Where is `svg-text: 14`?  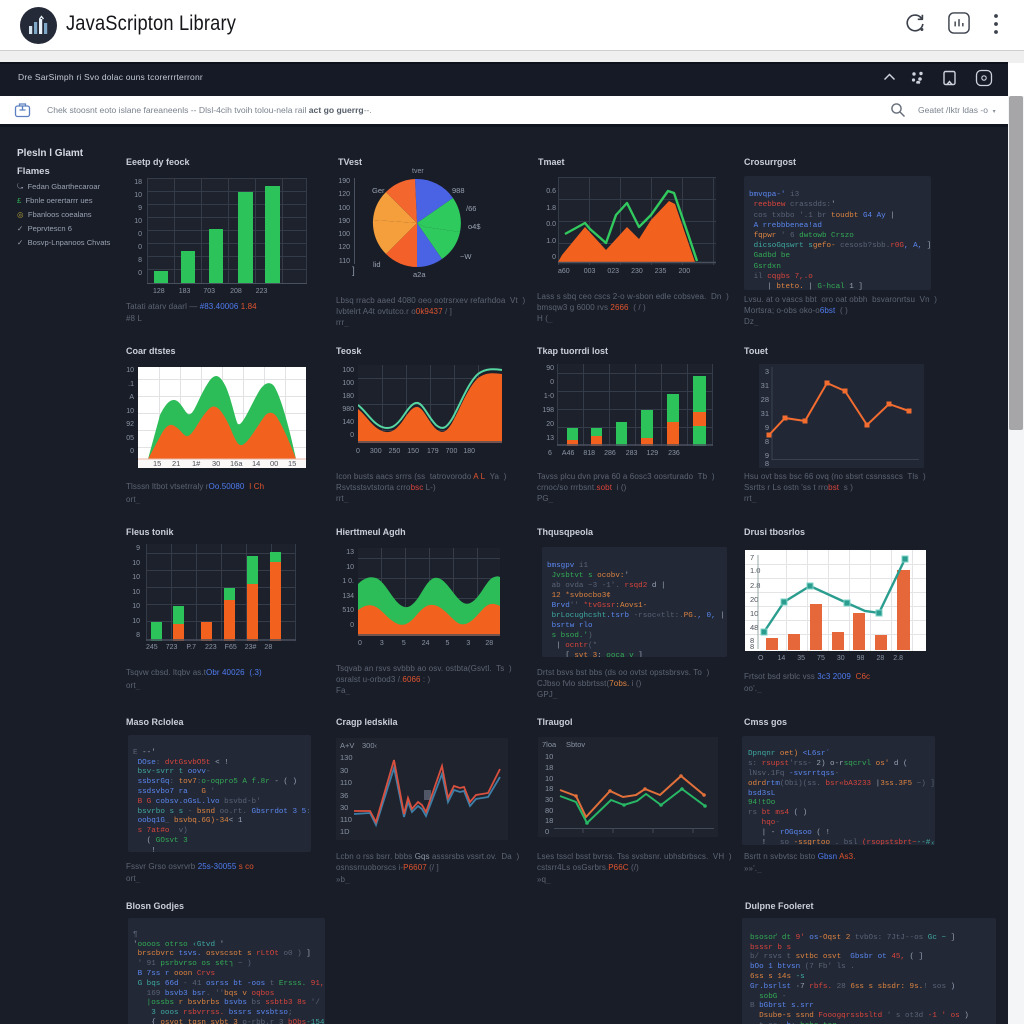
svg-text: 14 is located at coordinates (256, 463).